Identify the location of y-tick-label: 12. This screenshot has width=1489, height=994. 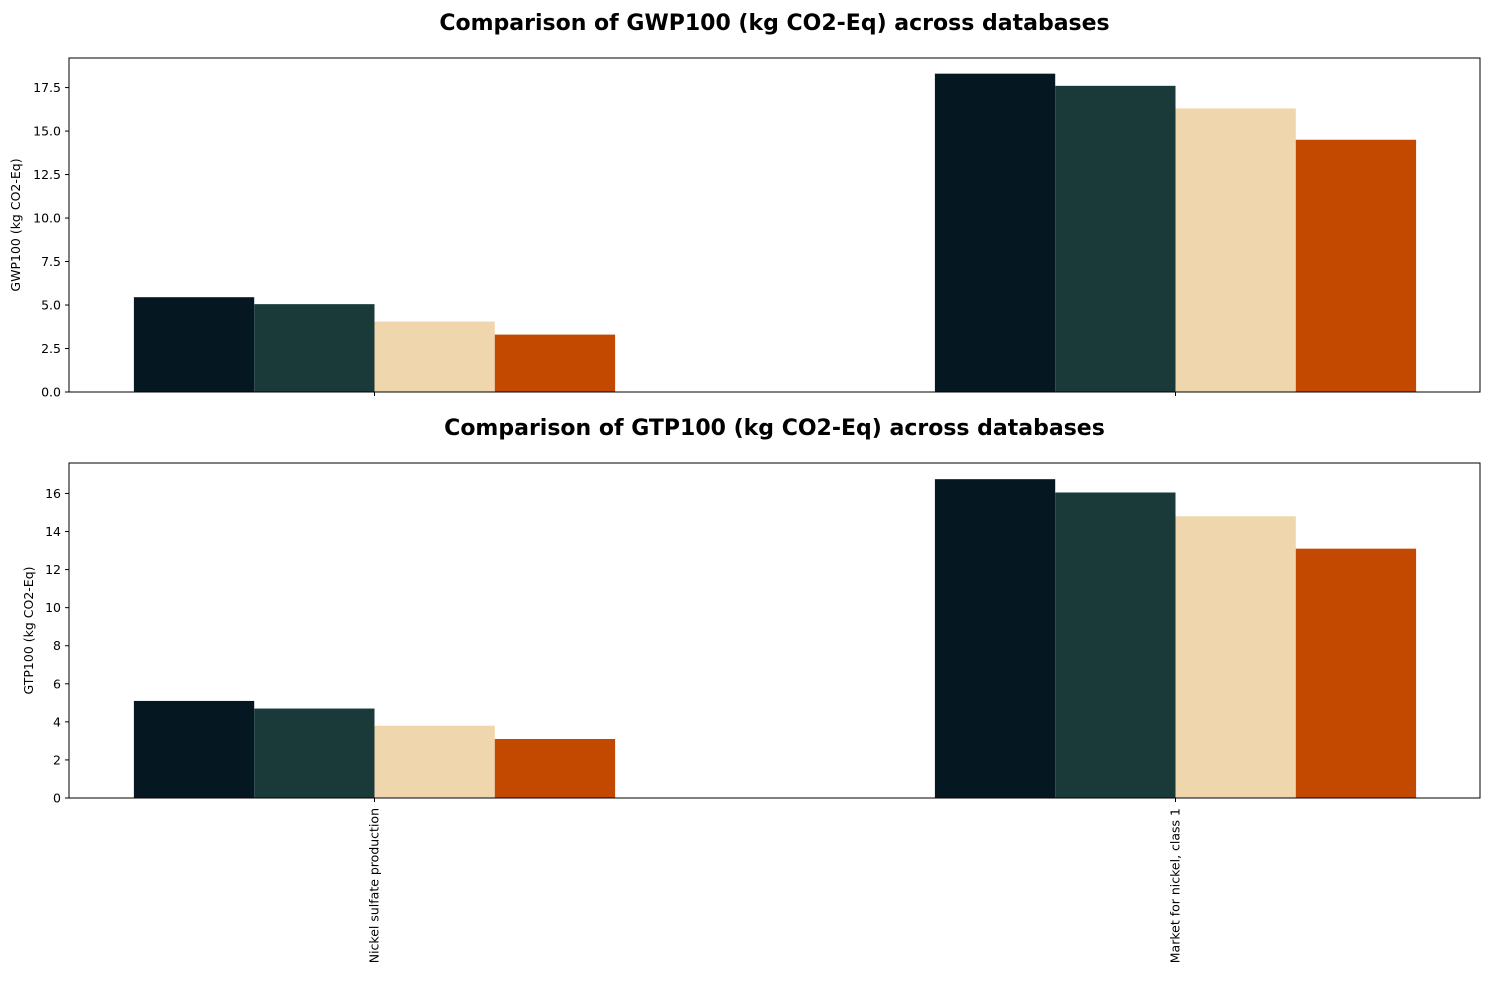
(53, 569).